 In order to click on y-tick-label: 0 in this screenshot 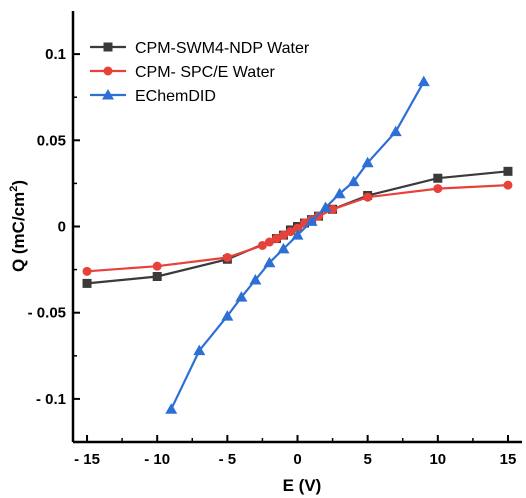, I will do `click(62, 227)`.